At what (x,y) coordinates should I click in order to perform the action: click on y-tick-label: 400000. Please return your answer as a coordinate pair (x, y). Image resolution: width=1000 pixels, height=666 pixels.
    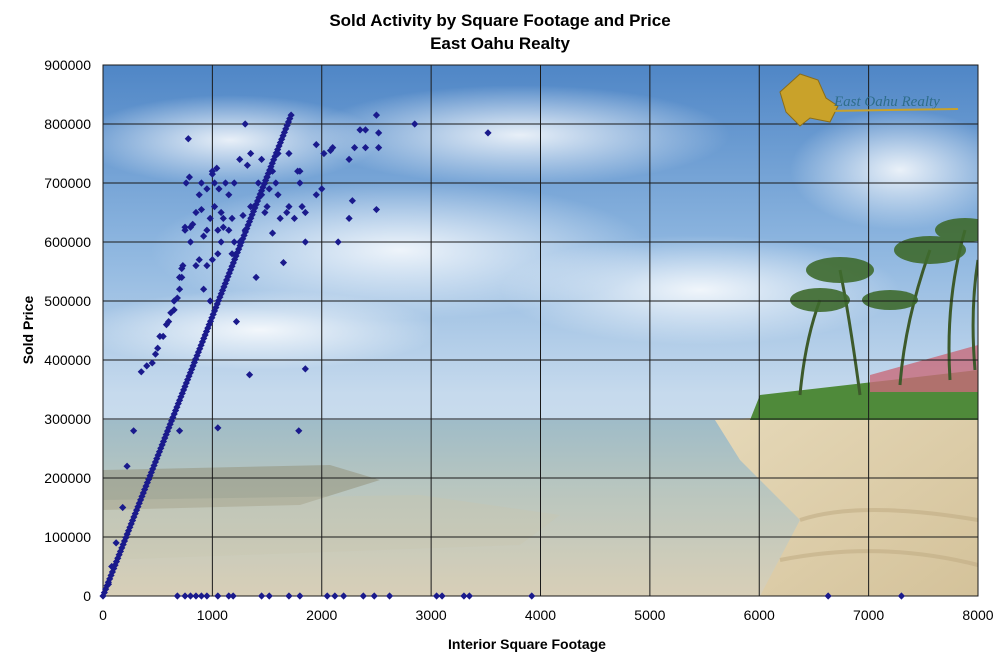
    Looking at the image, I should click on (67, 360).